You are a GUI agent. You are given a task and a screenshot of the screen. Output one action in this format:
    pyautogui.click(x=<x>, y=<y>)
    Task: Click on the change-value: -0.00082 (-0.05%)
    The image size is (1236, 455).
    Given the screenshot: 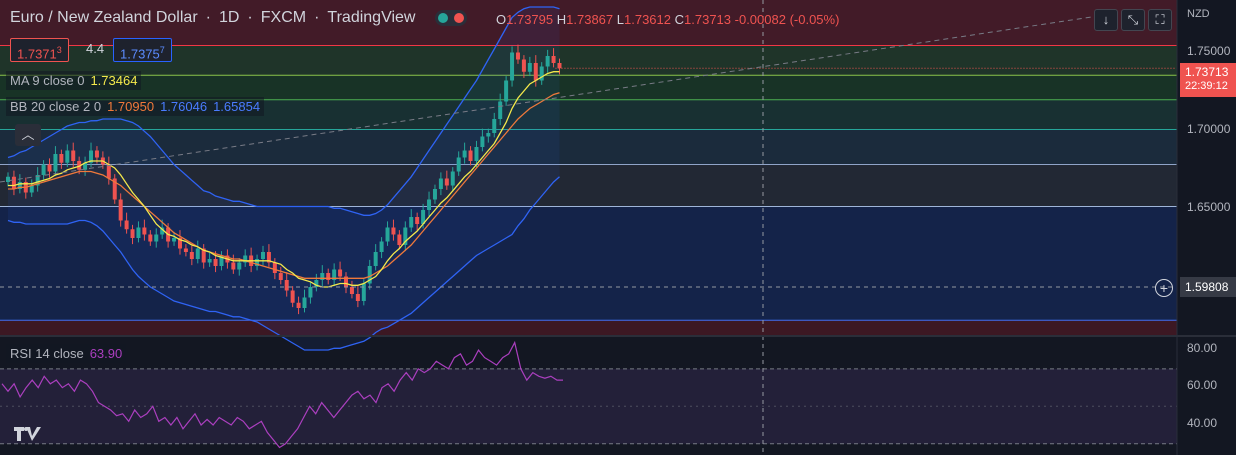 What is the action you would take?
    pyautogui.click(x=787, y=19)
    